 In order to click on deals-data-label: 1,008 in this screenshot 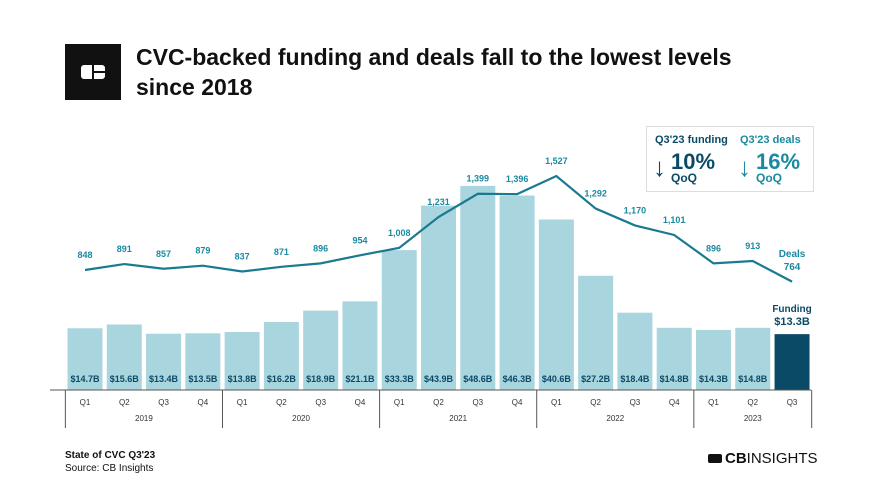, I will do `click(399, 233)`.